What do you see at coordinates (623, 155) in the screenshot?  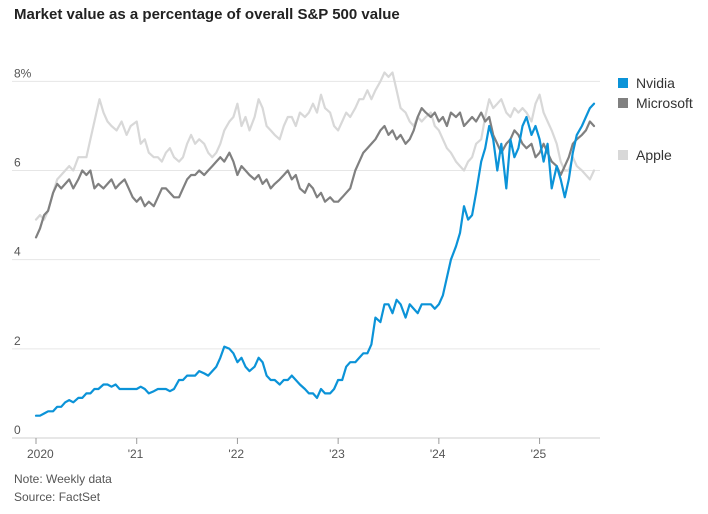 I see `legend-swatch-apple` at bounding box center [623, 155].